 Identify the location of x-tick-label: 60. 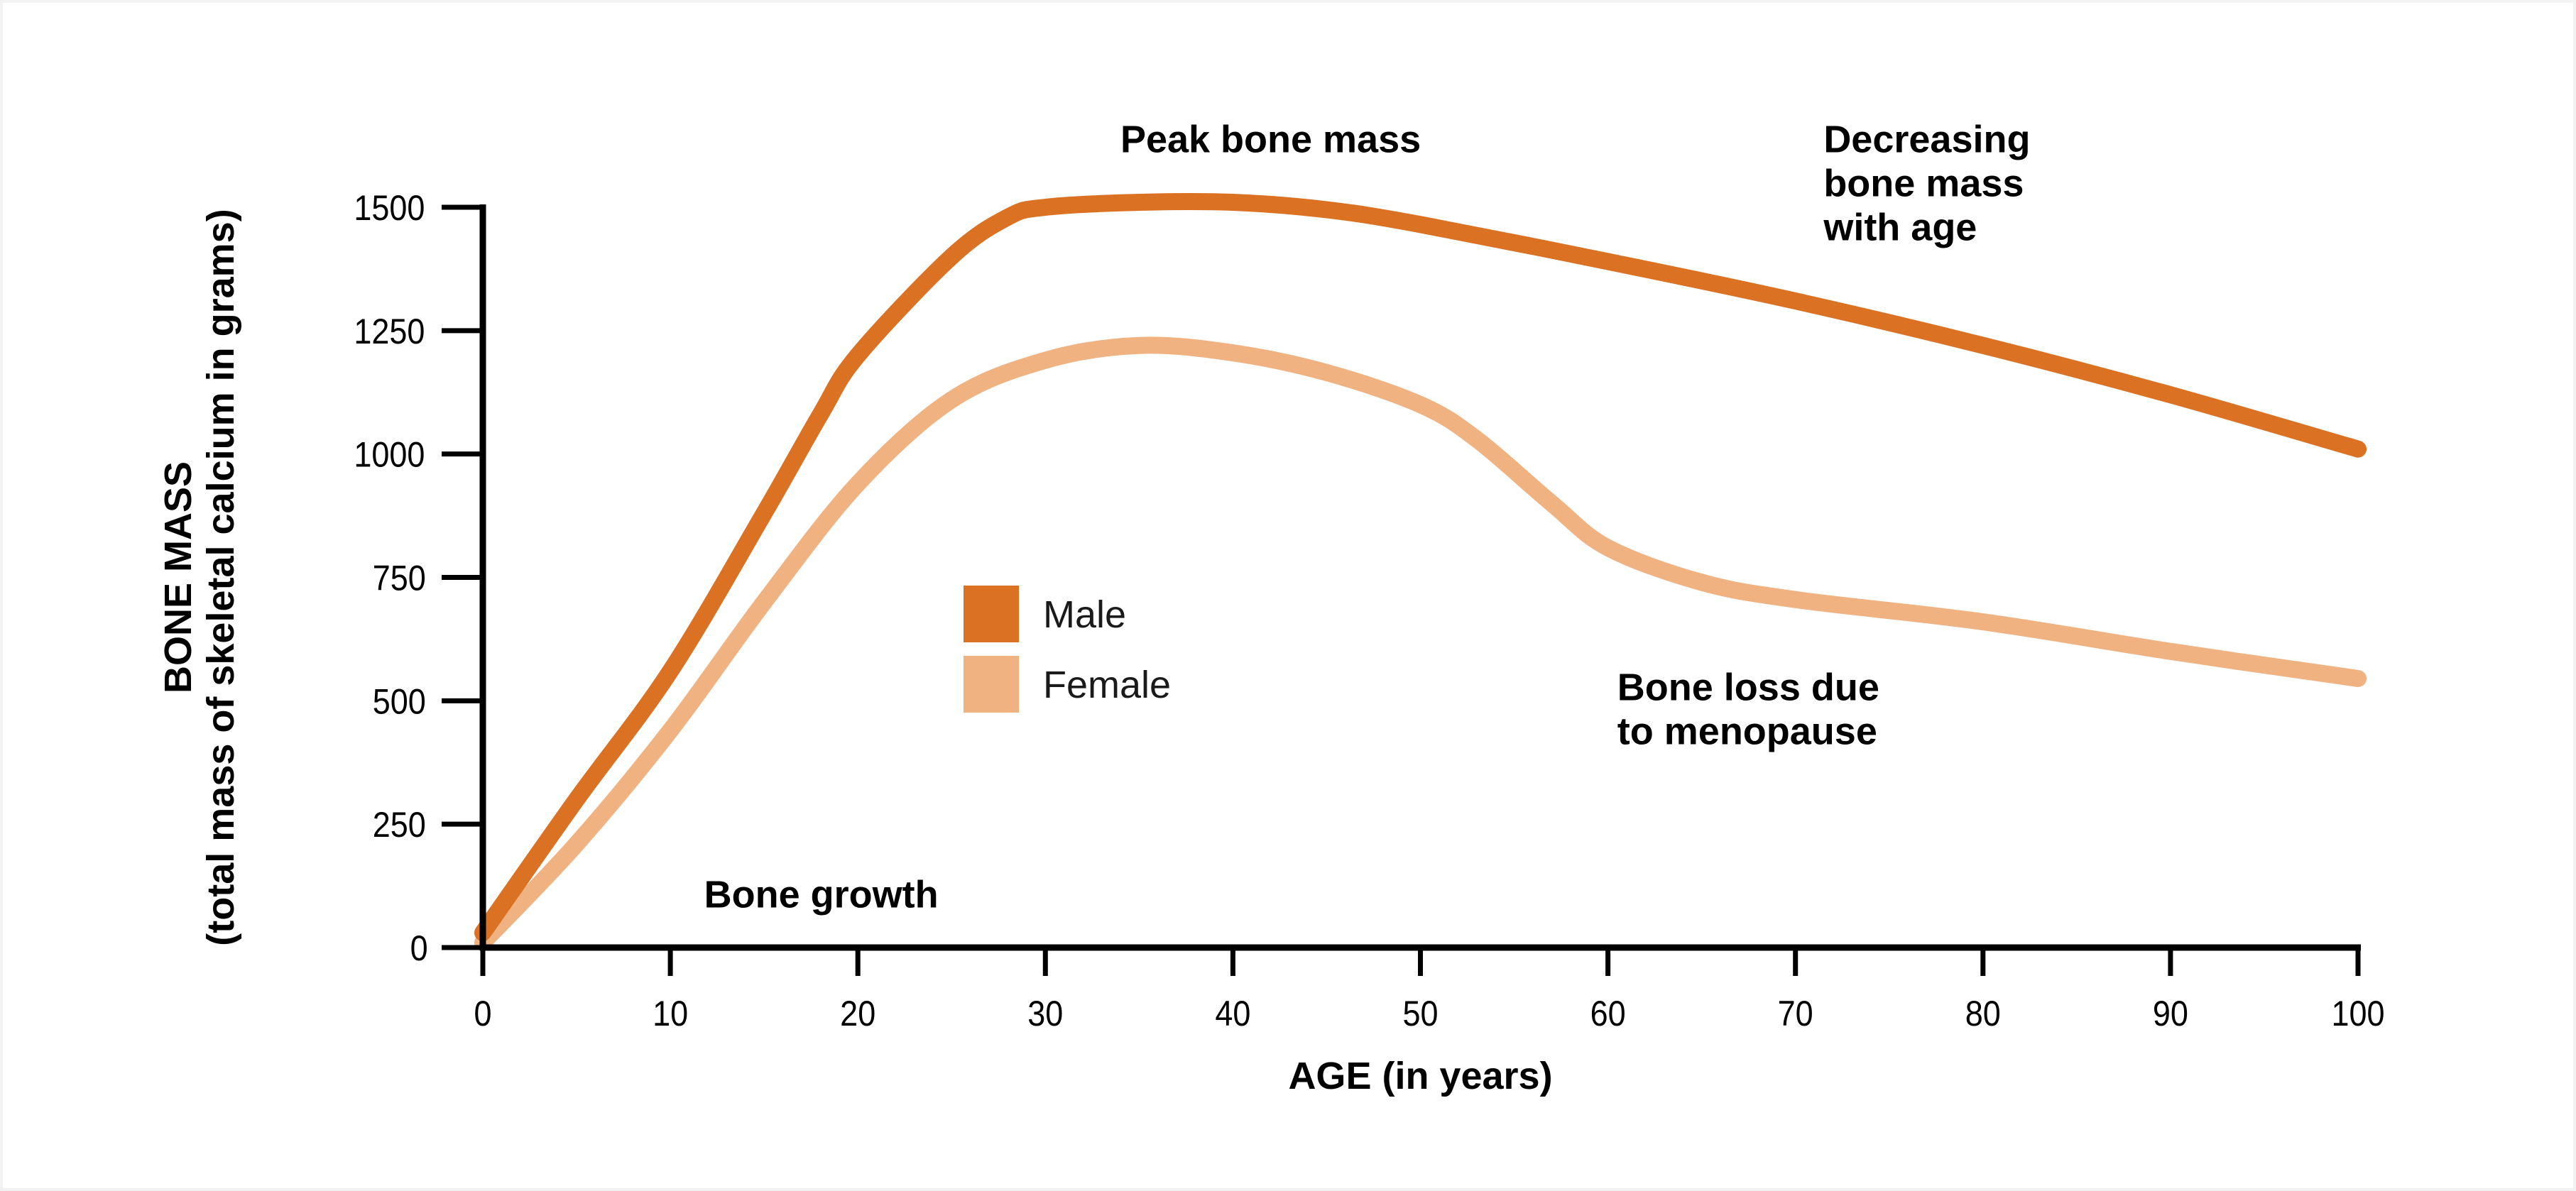
(1608, 1014).